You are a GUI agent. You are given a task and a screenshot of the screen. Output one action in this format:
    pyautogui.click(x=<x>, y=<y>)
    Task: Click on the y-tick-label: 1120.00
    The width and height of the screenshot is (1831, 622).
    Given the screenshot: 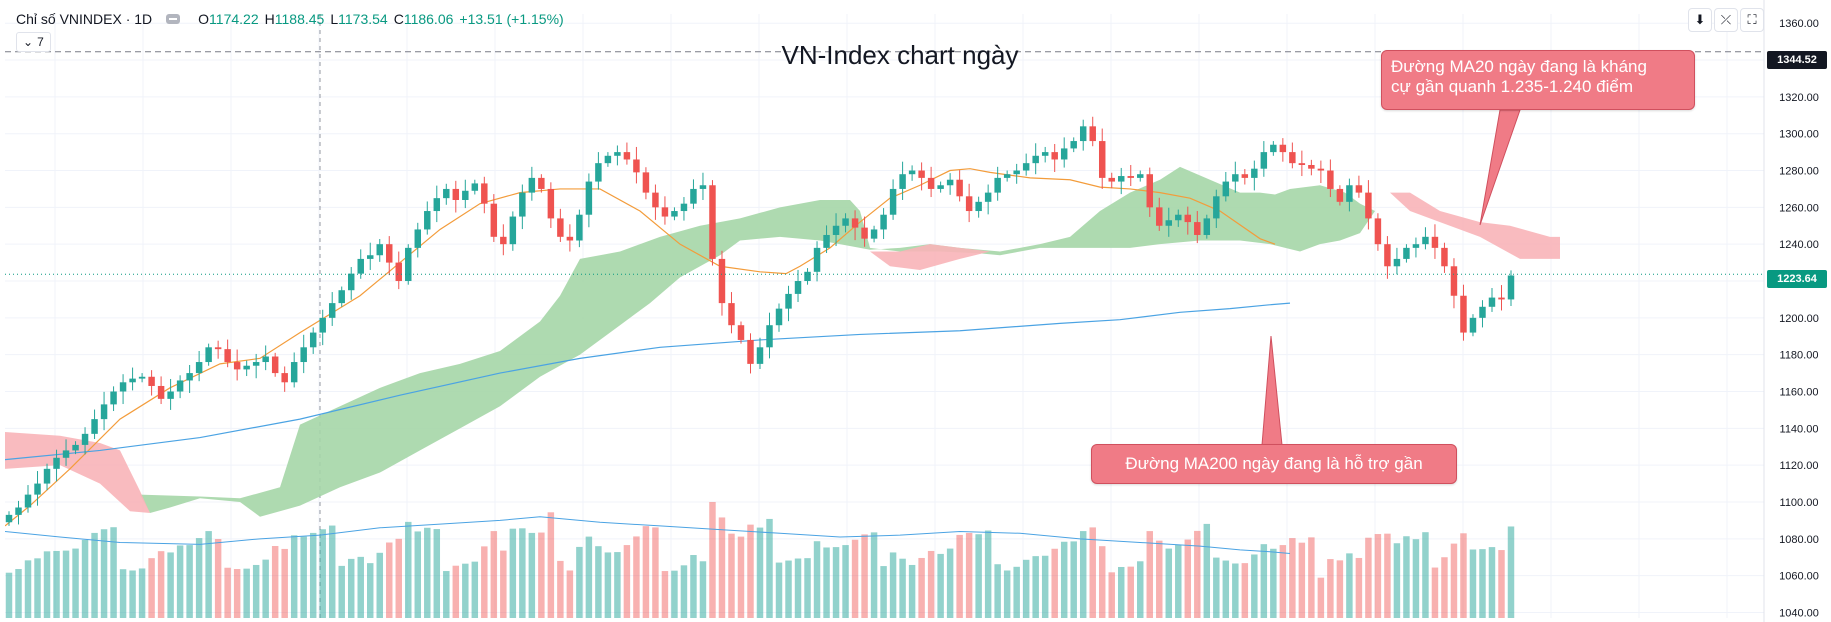 What is the action you would take?
    pyautogui.click(x=1799, y=466)
    